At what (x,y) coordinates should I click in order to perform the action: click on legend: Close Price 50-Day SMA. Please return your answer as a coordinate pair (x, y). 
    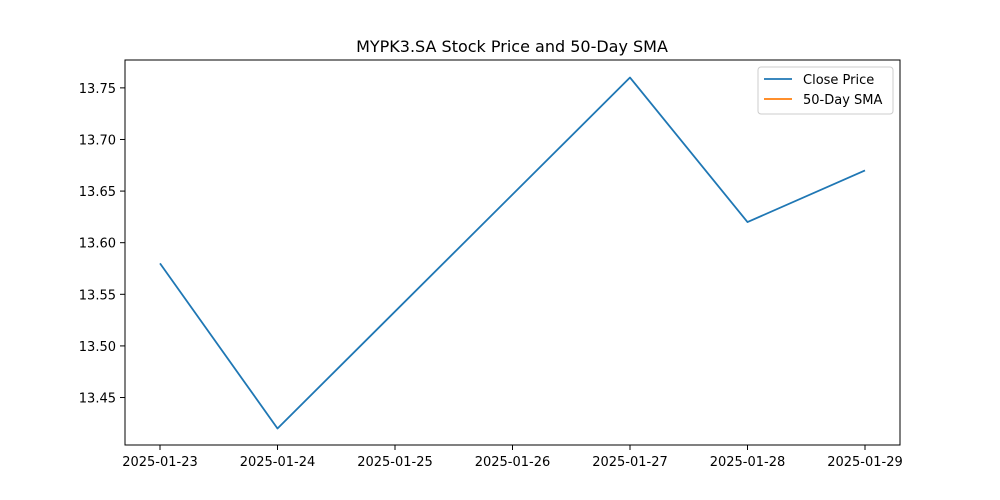
    Looking at the image, I should click on (825, 90).